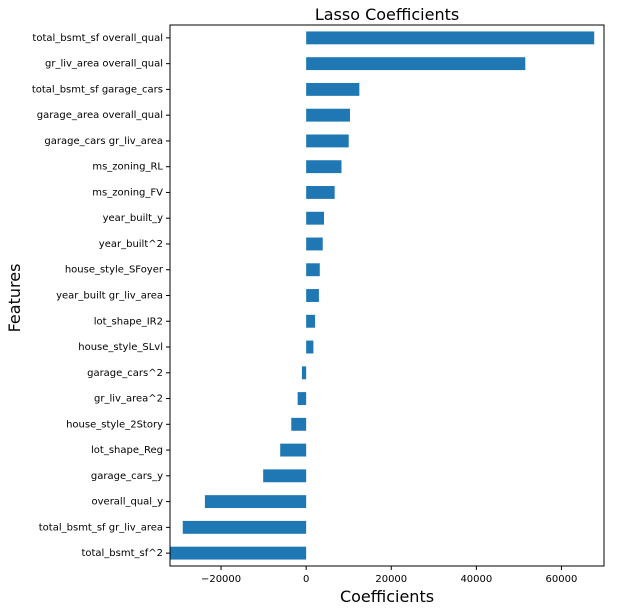 The image size is (617, 615). I want to click on x-tick-label: −20000, so click(221, 579).